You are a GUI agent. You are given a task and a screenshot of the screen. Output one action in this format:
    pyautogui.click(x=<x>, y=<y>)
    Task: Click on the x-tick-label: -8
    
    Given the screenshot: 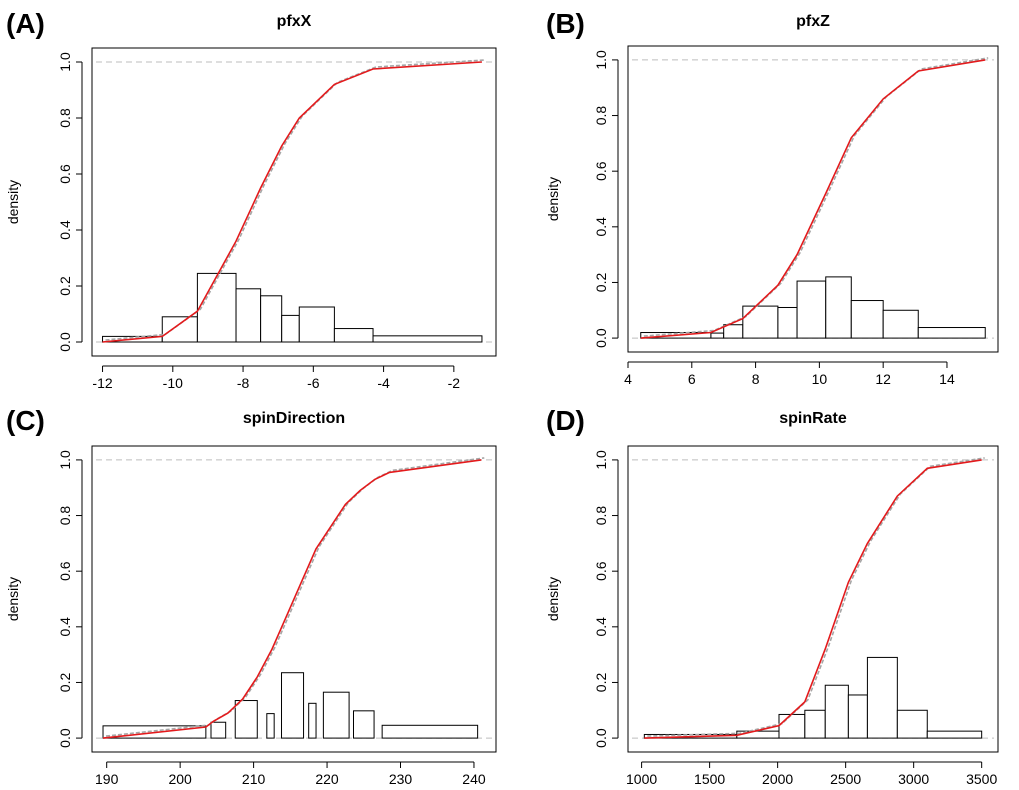 What is the action you would take?
    pyautogui.click(x=243, y=383)
    